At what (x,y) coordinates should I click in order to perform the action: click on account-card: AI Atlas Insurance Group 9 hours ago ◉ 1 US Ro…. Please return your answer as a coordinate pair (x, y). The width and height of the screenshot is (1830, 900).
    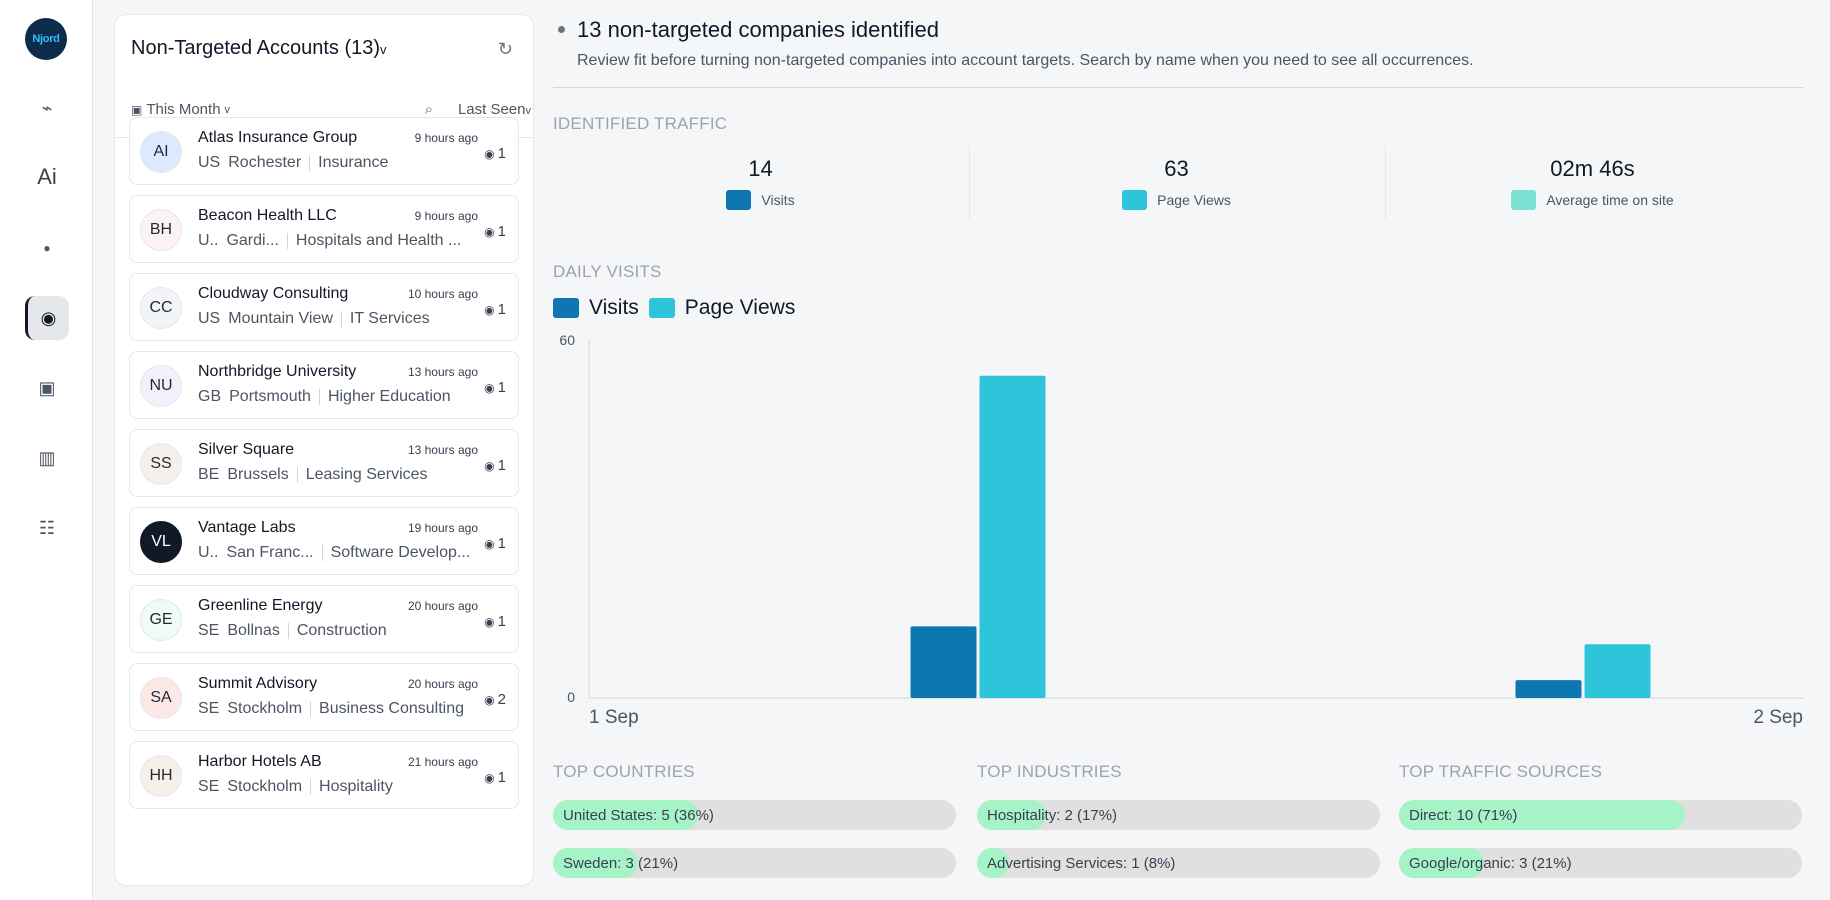
    Looking at the image, I should click on (324, 151).